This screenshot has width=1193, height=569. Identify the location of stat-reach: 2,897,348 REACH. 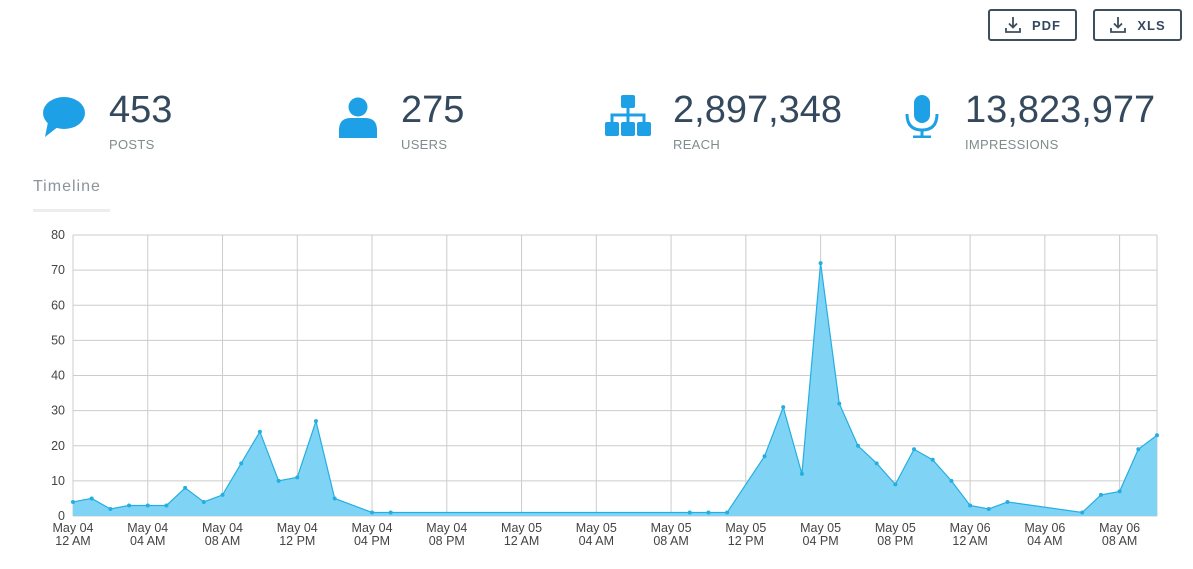
(734, 123).